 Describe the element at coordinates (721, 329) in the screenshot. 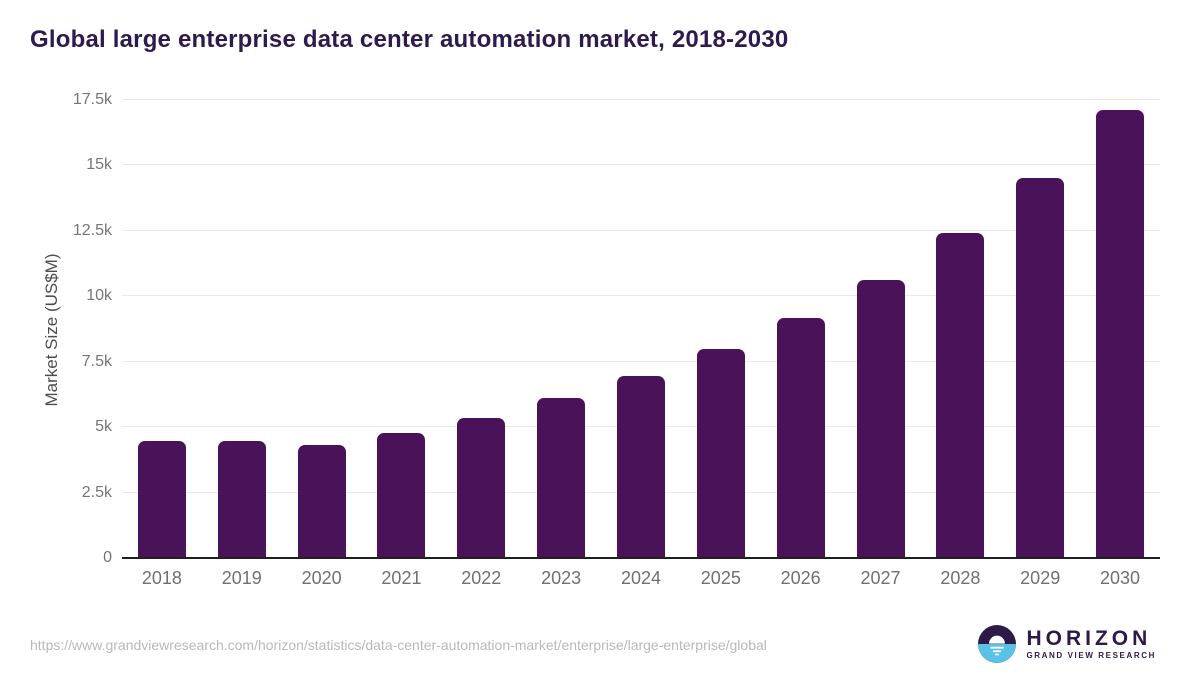

I see `bar-cell-2025` at that location.